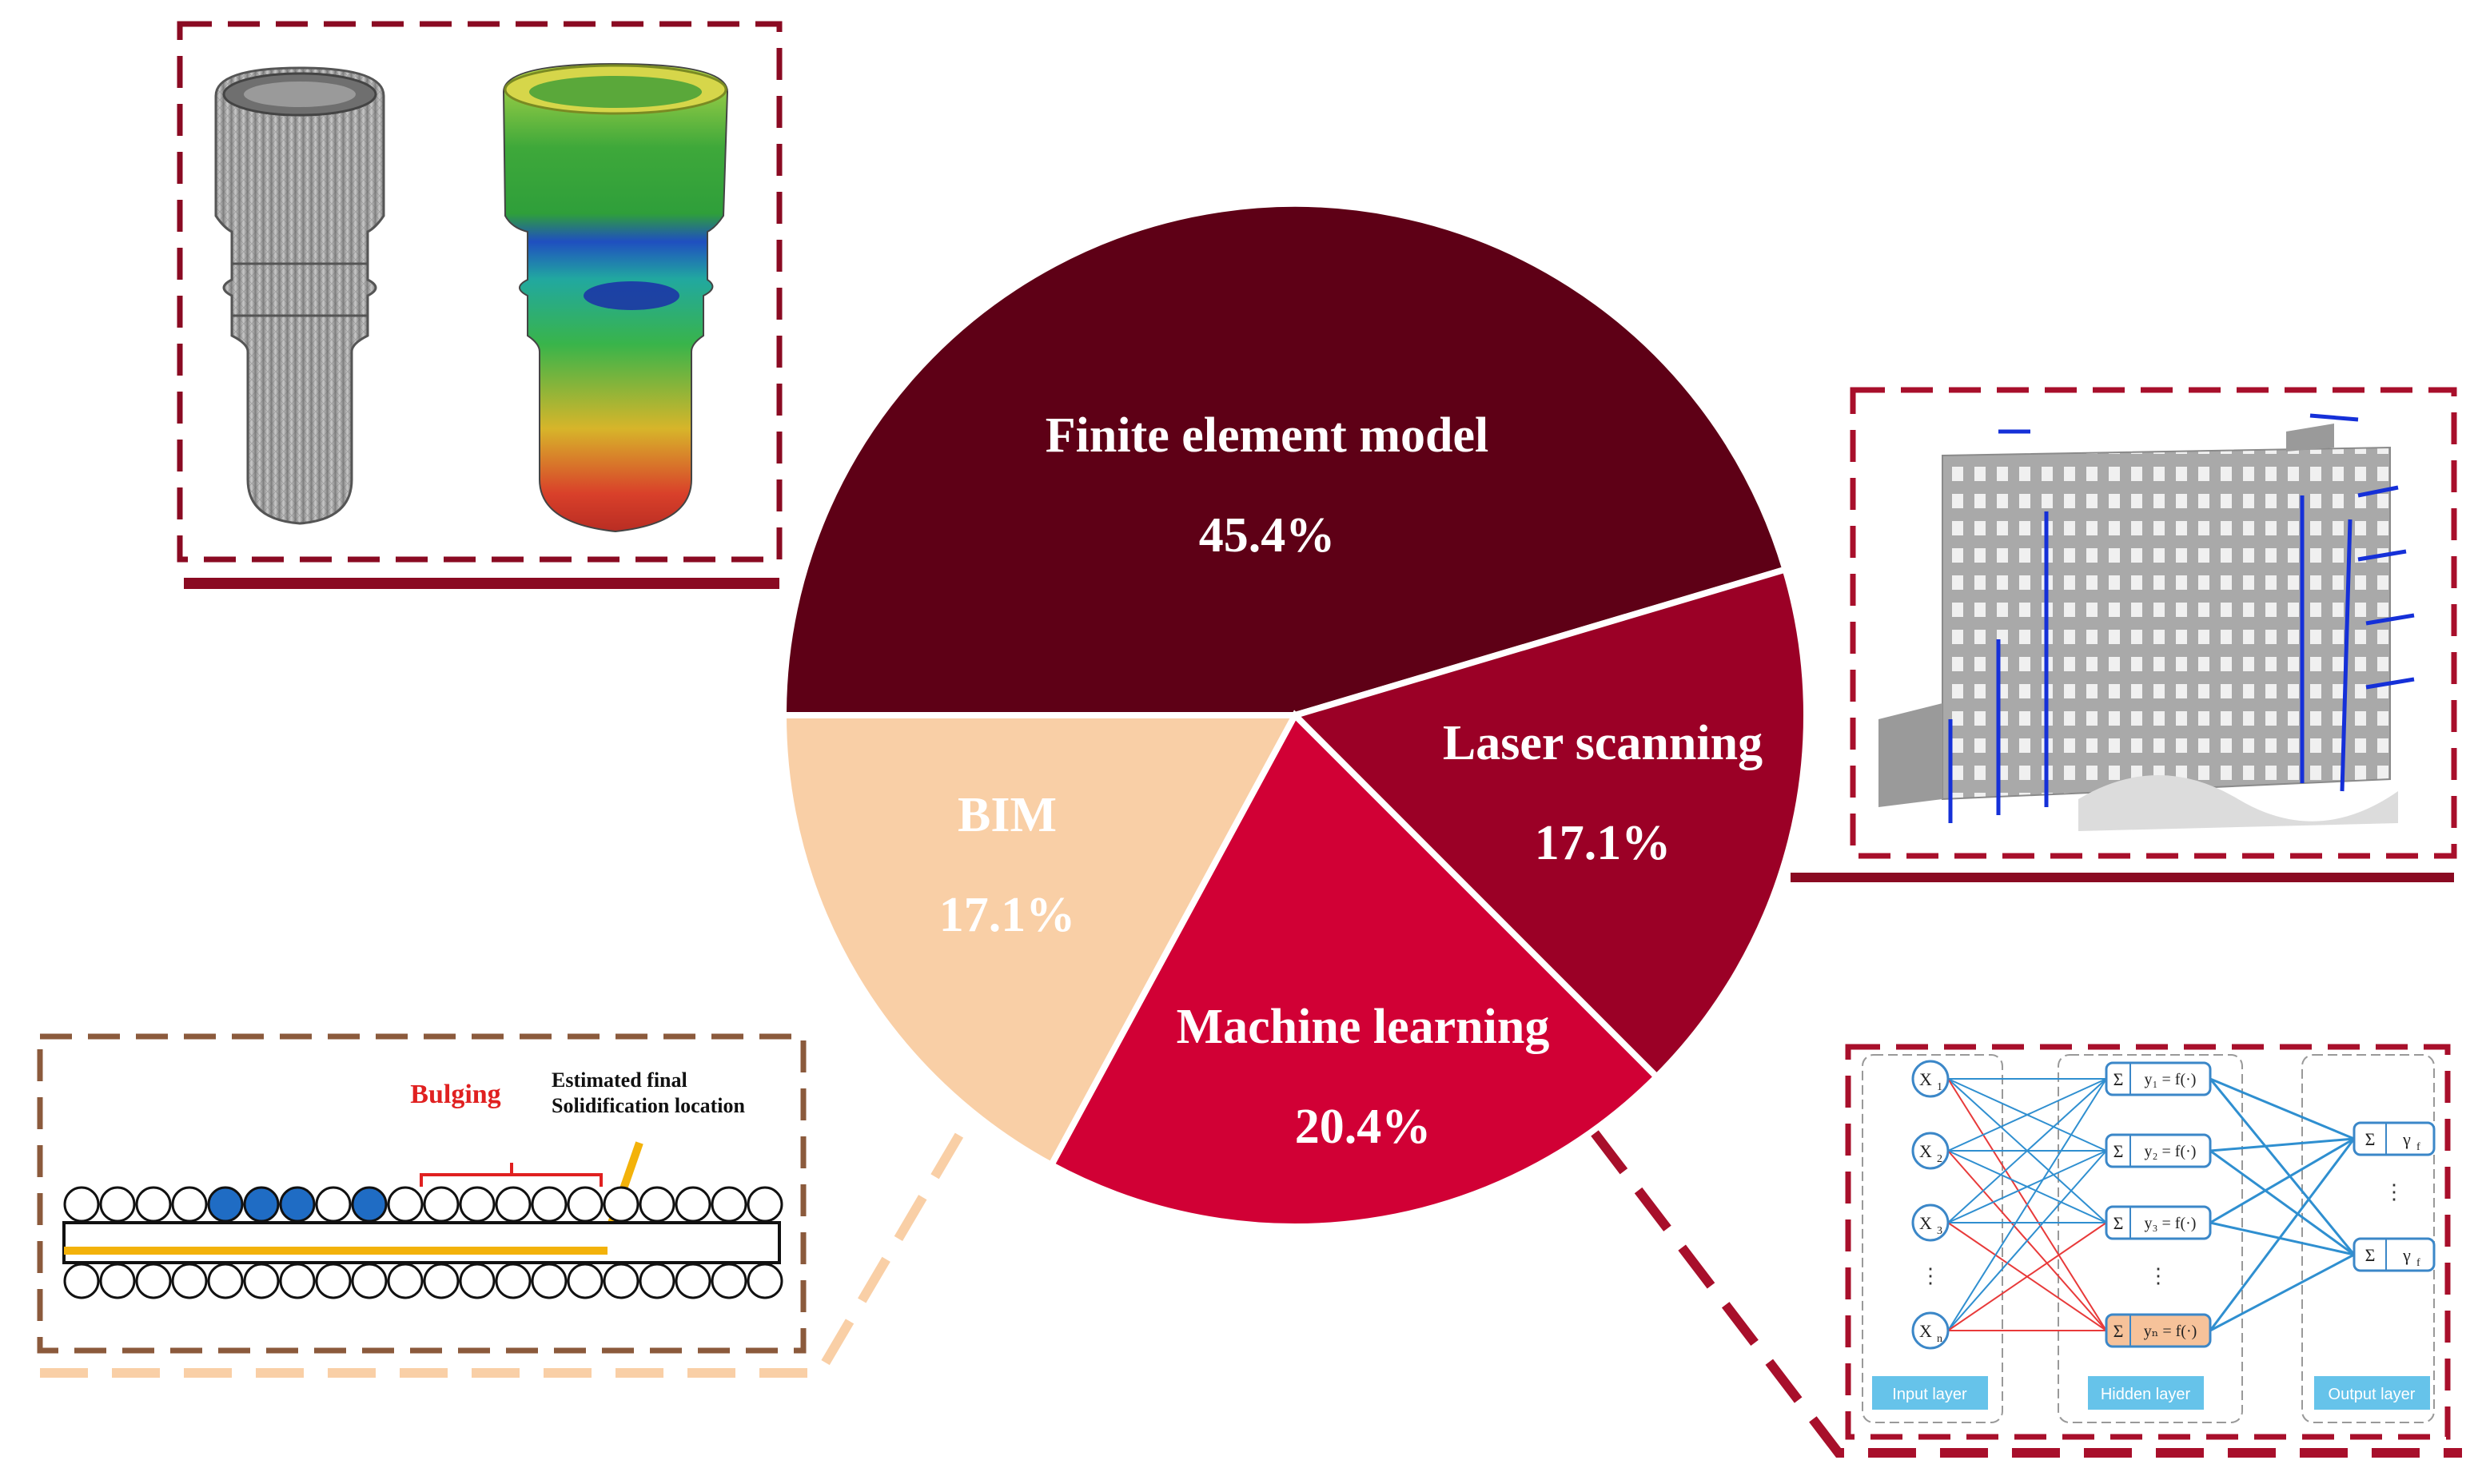  What do you see at coordinates (2146, 1395) in the screenshot?
I see `hidden-layer-label: Hidden layer` at bounding box center [2146, 1395].